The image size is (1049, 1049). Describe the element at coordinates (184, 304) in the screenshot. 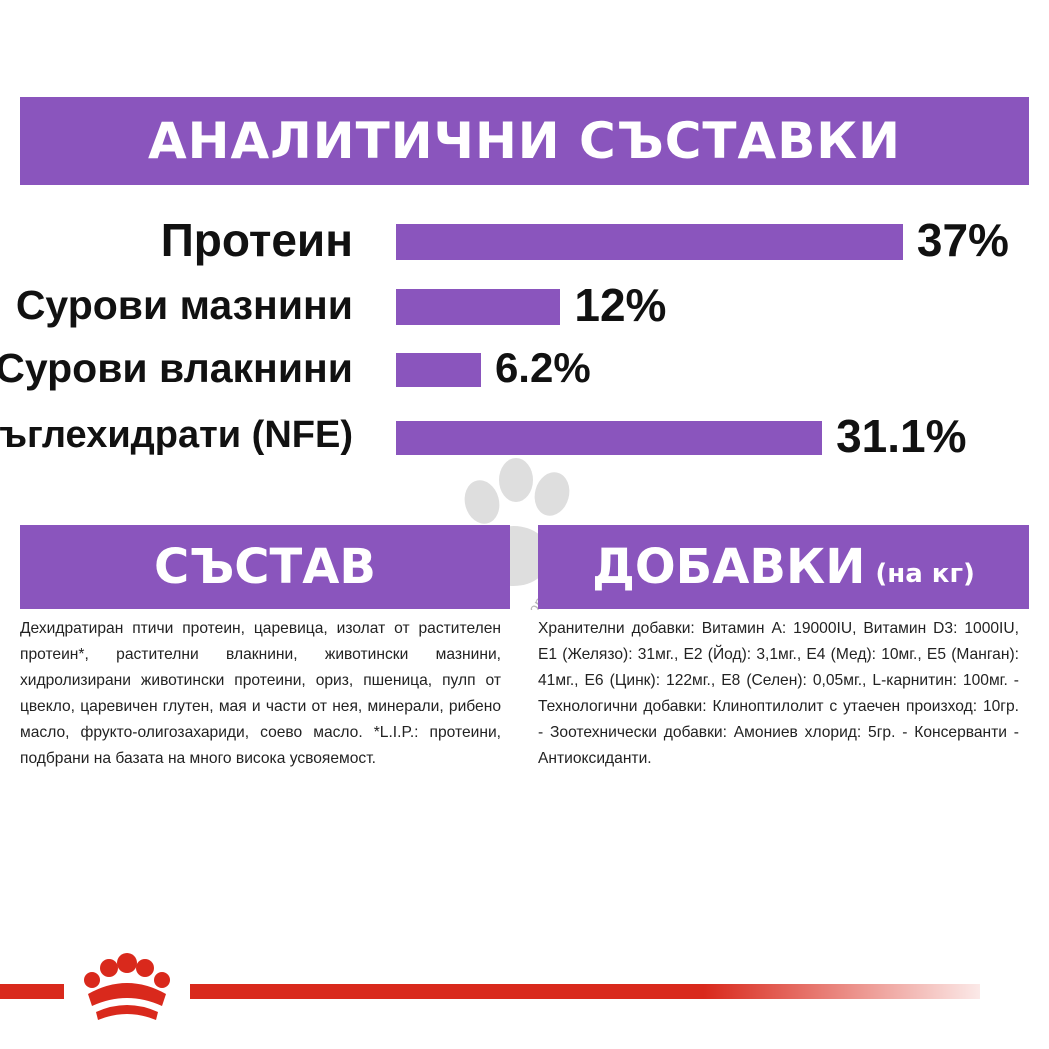

I see `category-label: Сурови мазнини` at that location.